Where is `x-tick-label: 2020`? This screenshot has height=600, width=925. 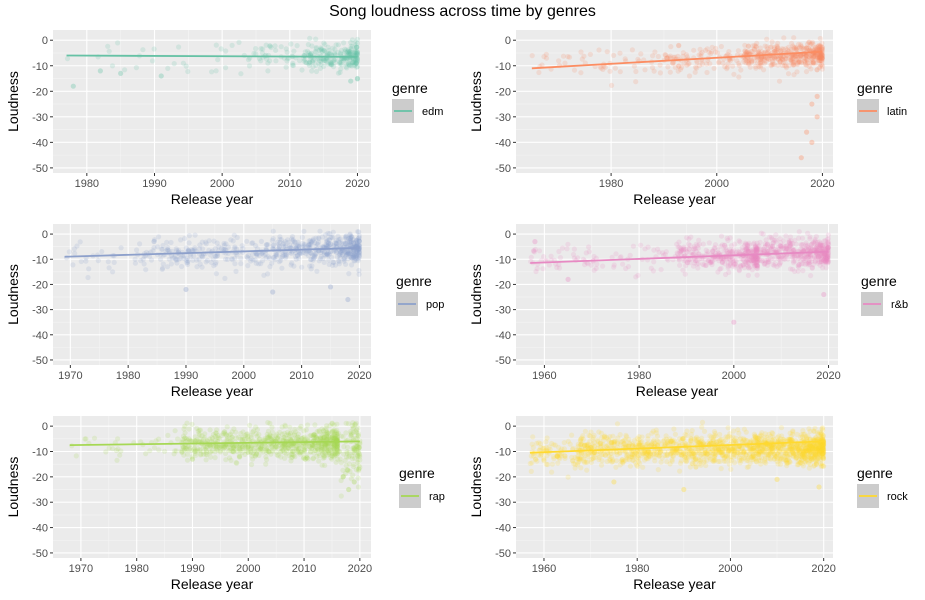
x-tick-label: 2020 is located at coordinates (822, 184).